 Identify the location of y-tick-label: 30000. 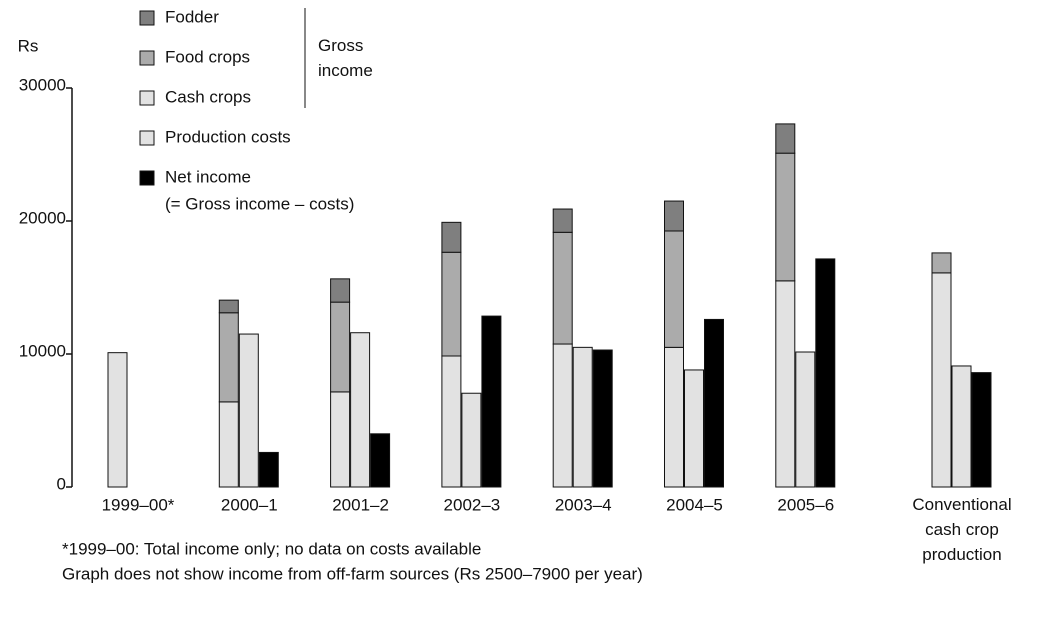
(42, 84).